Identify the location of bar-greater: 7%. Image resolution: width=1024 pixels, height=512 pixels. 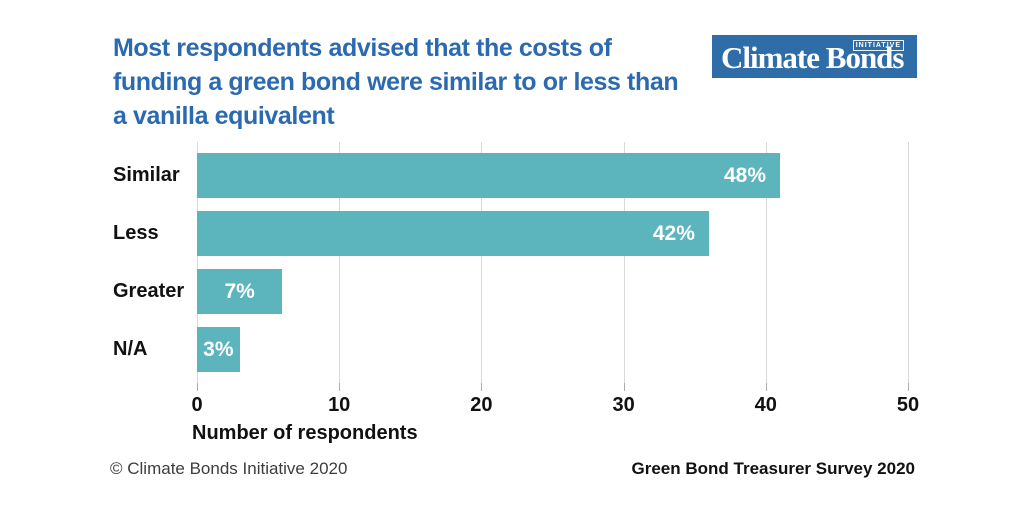
(240, 291).